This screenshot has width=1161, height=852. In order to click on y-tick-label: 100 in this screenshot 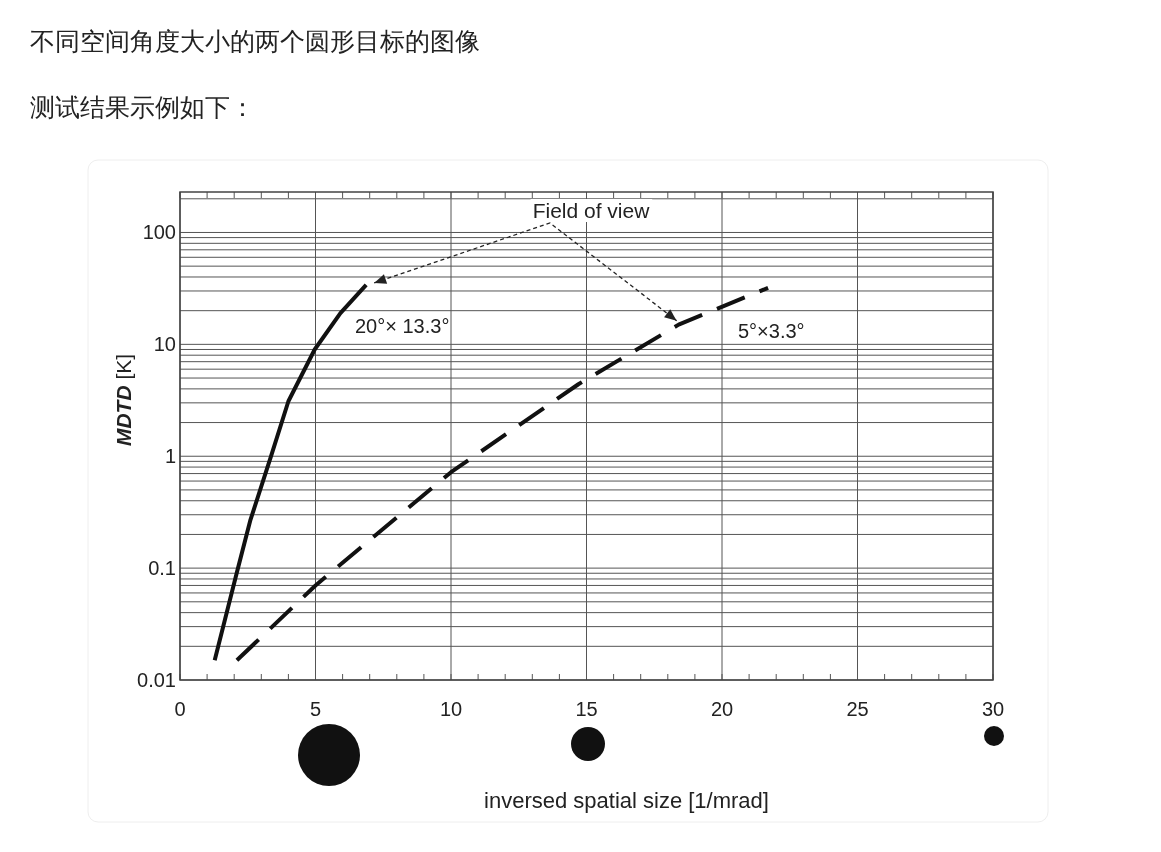, I will do `click(159, 232)`.